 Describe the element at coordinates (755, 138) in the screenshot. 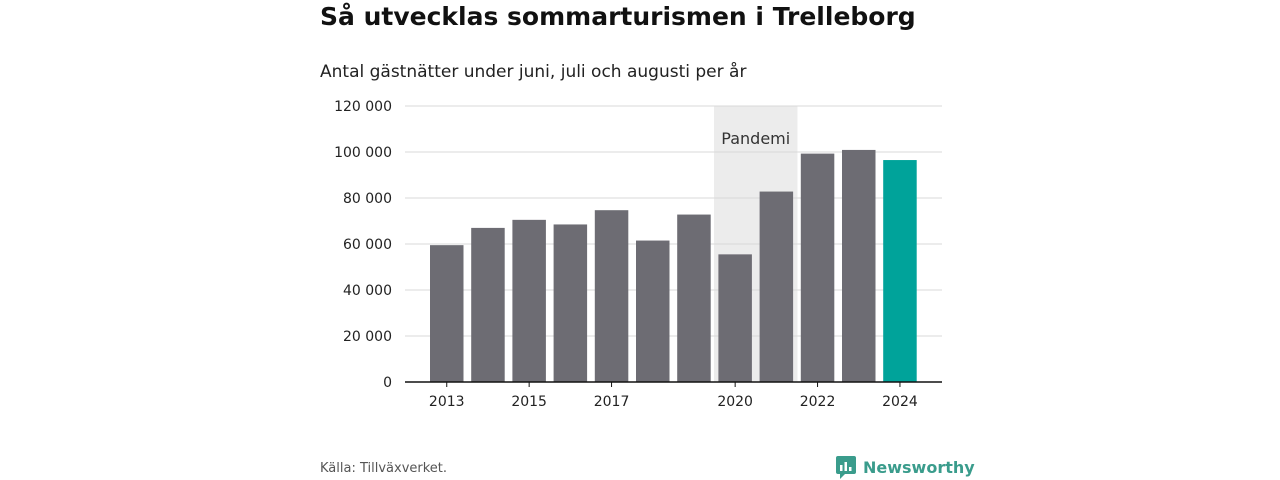

I see `pandemic-label: Pandemi` at that location.